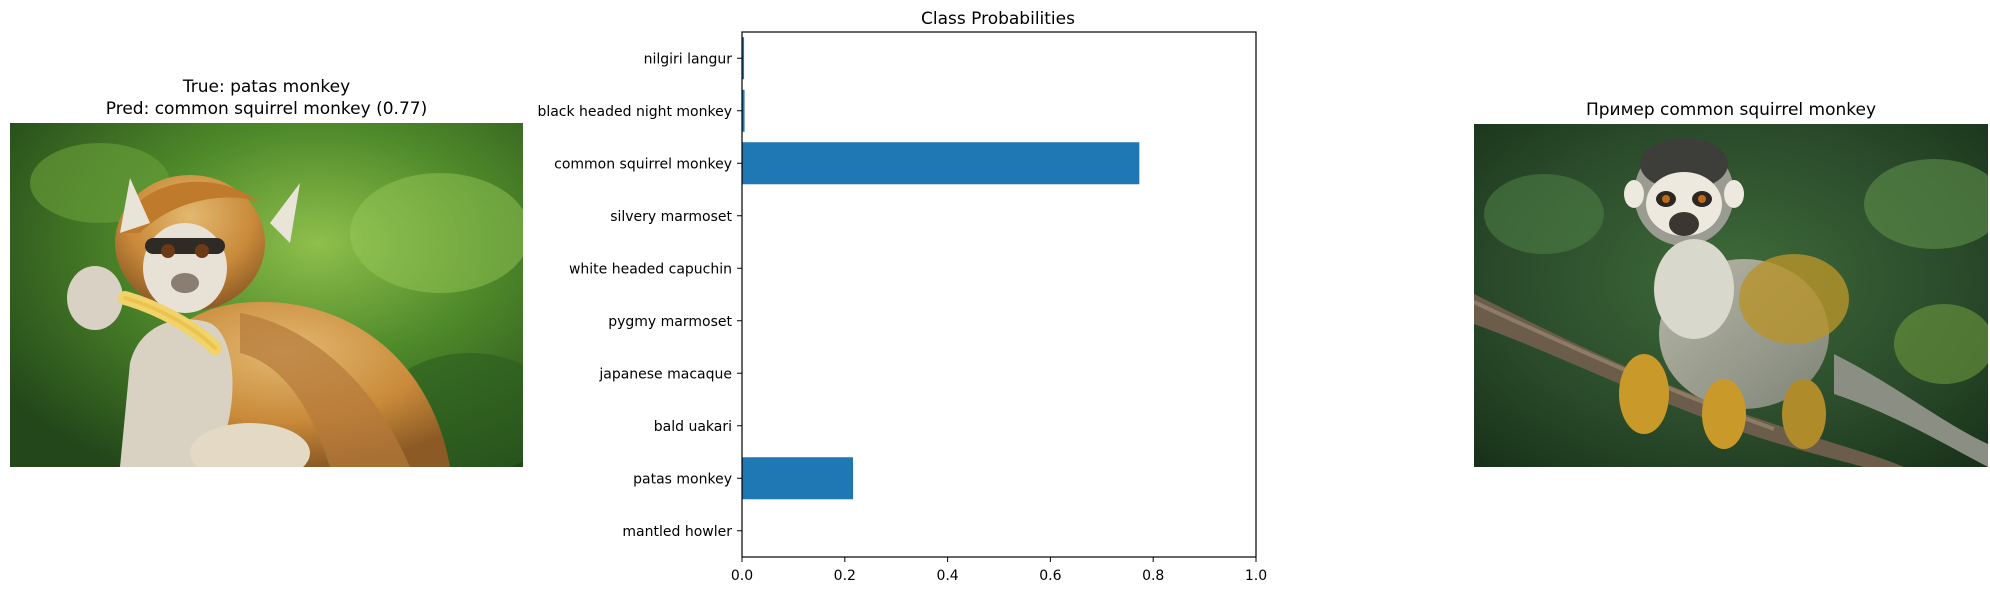  What do you see at coordinates (643, 164) in the screenshot?
I see `y-tick-label: common squirrel monkey` at bounding box center [643, 164].